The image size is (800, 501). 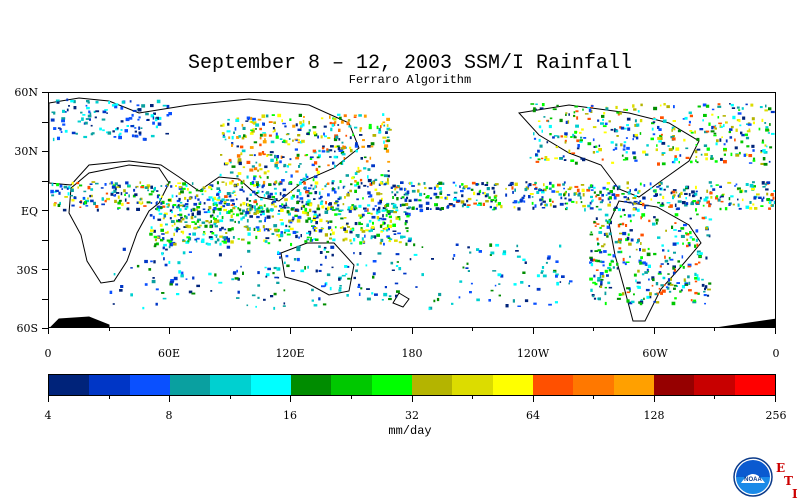 What do you see at coordinates (753, 477) in the screenshot?
I see `noaa-logo-icon: NOAA` at bounding box center [753, 477].